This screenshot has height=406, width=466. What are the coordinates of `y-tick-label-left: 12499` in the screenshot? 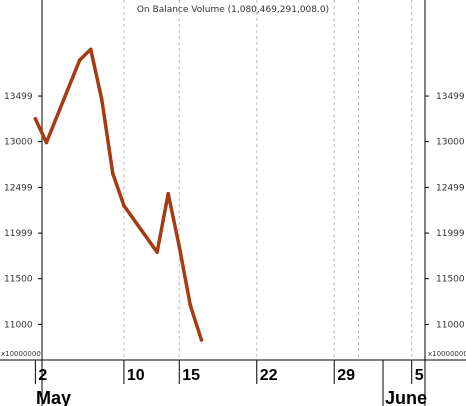 It's located at (18, 188).